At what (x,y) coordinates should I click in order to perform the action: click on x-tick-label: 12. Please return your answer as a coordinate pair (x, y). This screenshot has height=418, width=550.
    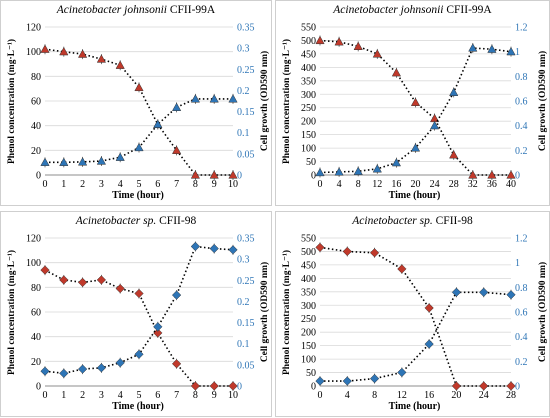
    Looking at the image, I should click on (377, 184).